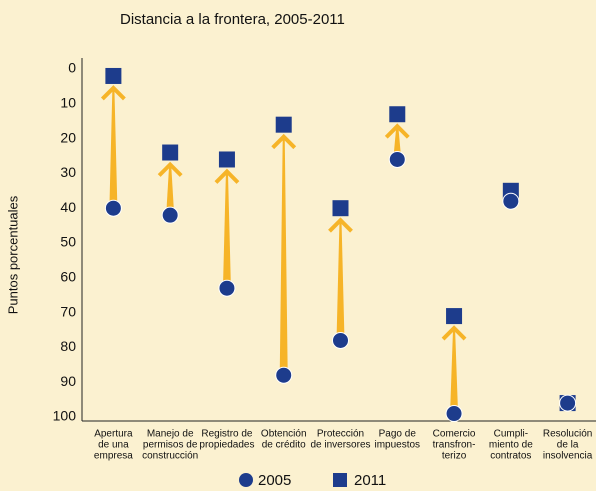 The height and width of the screenshot is (491, 596). What do you see at coordinates (68, 277) in the screenshot?
I see `y-tick-label: 60` at bounding box center [68, 277].